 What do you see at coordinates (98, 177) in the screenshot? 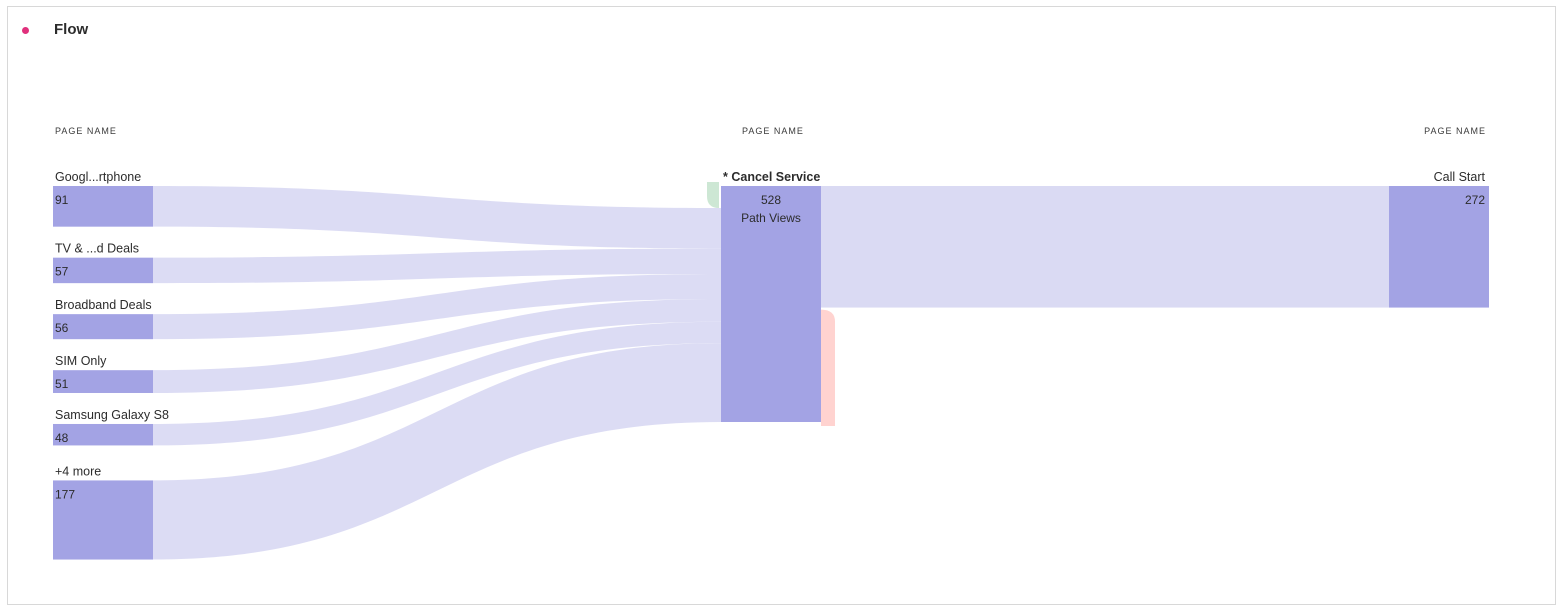
I see `flow-node-label: Googl...rtphone` at bounding box center [98, 177].